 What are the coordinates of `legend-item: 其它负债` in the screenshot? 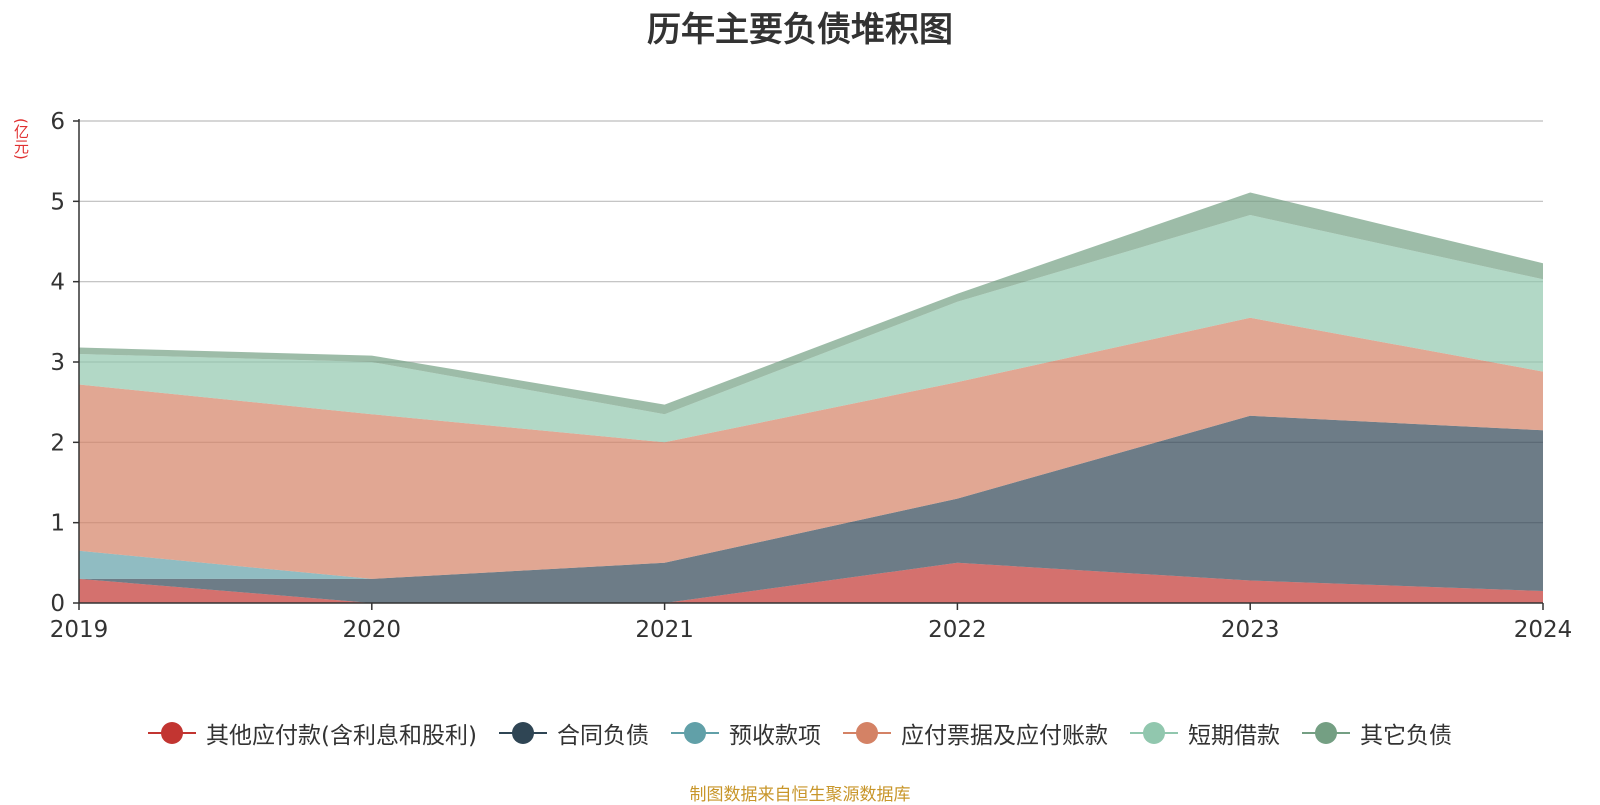 It's located at (1376, 733).